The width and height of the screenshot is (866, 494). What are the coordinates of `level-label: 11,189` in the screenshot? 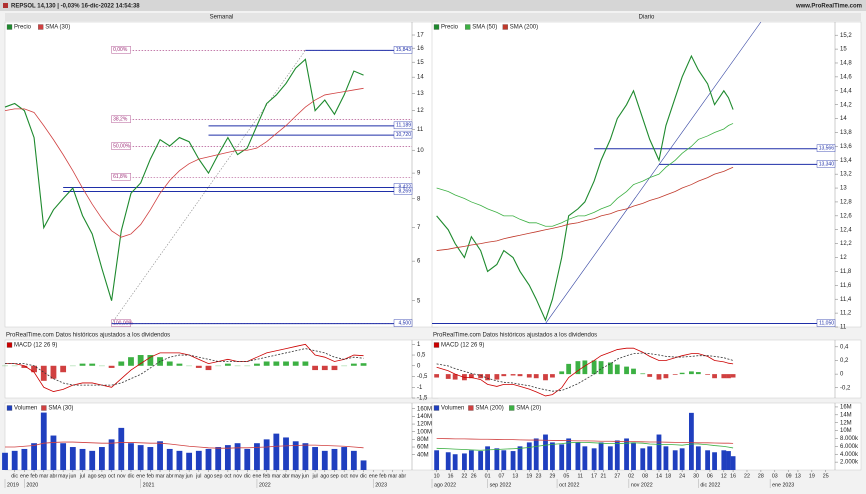 It's located at (403, 126).